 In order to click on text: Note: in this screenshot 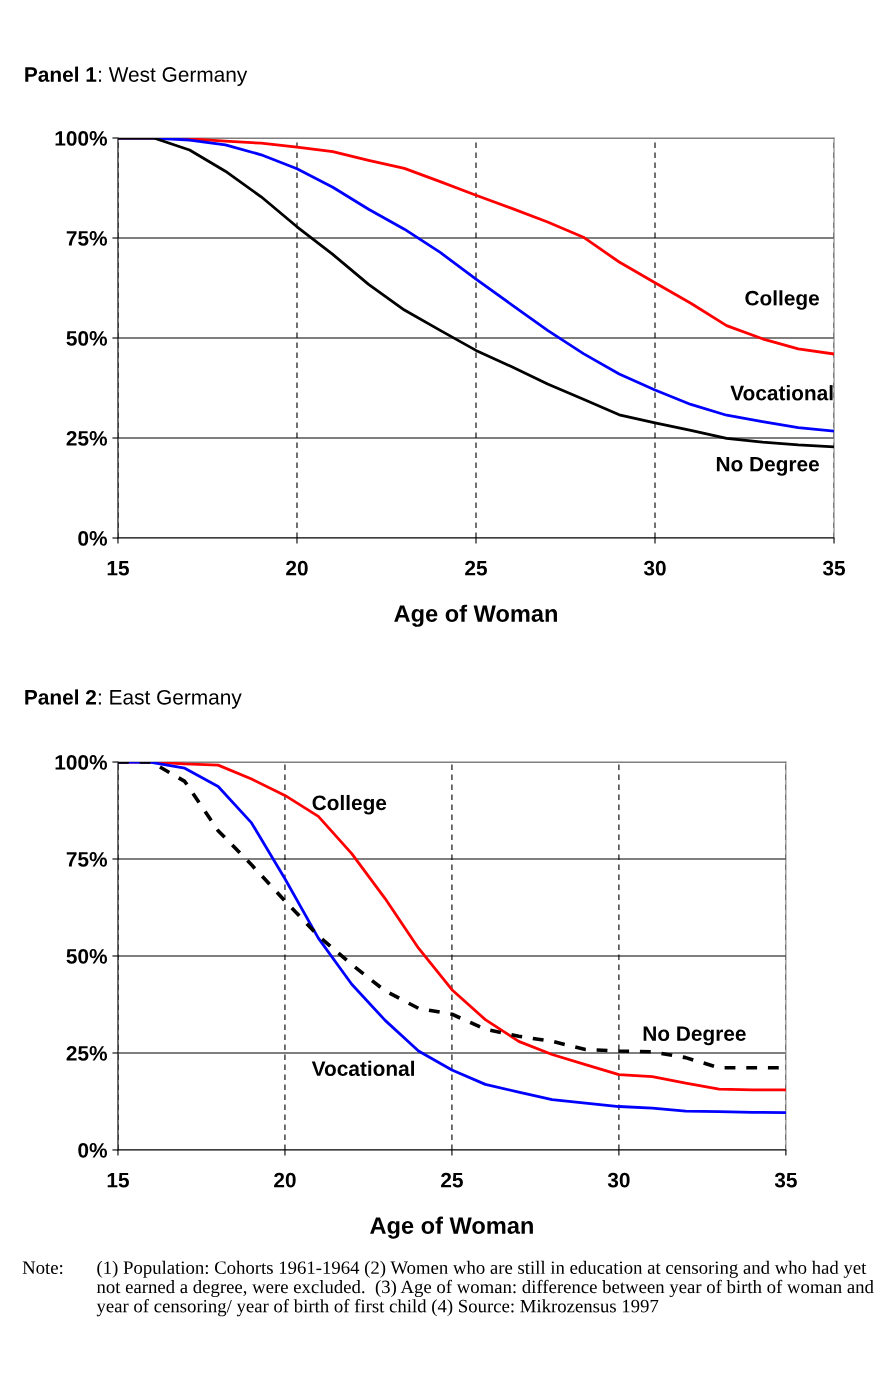, I will do `click(42, 1268)`.